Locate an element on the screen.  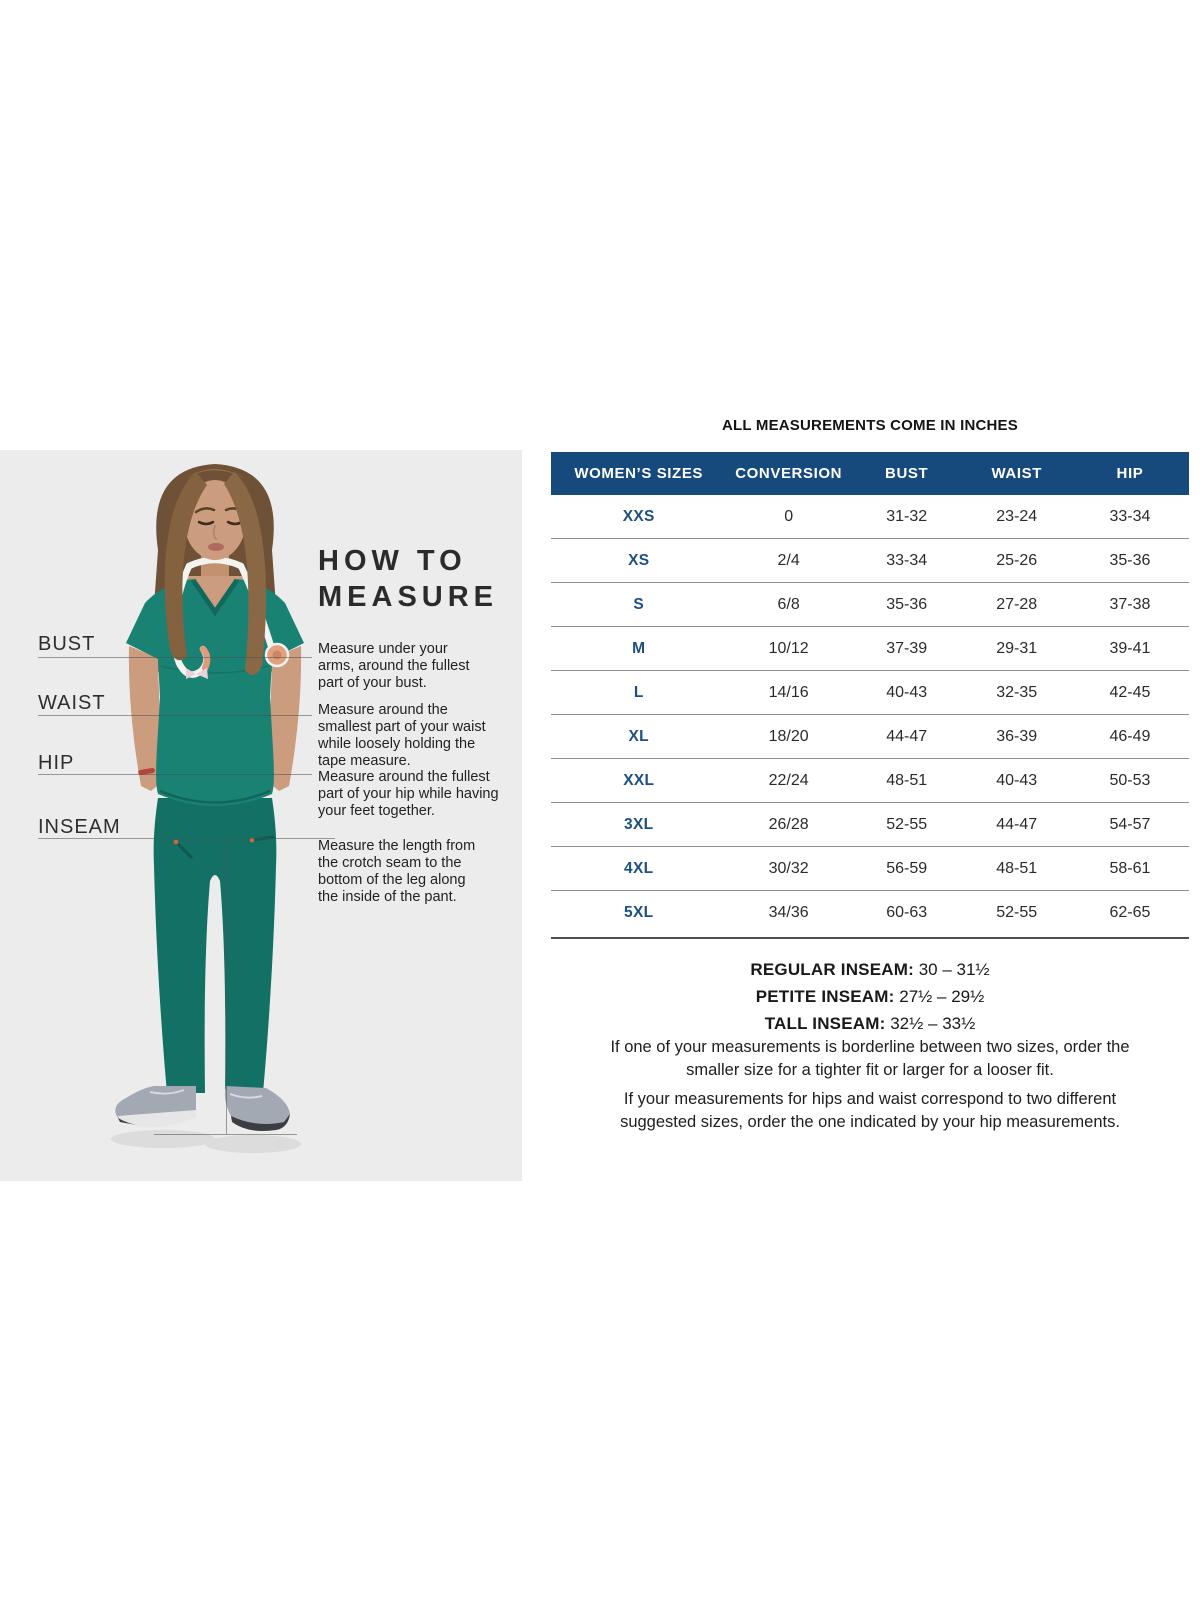
bust-value: 40-43 is located at coordinates (907, 692).